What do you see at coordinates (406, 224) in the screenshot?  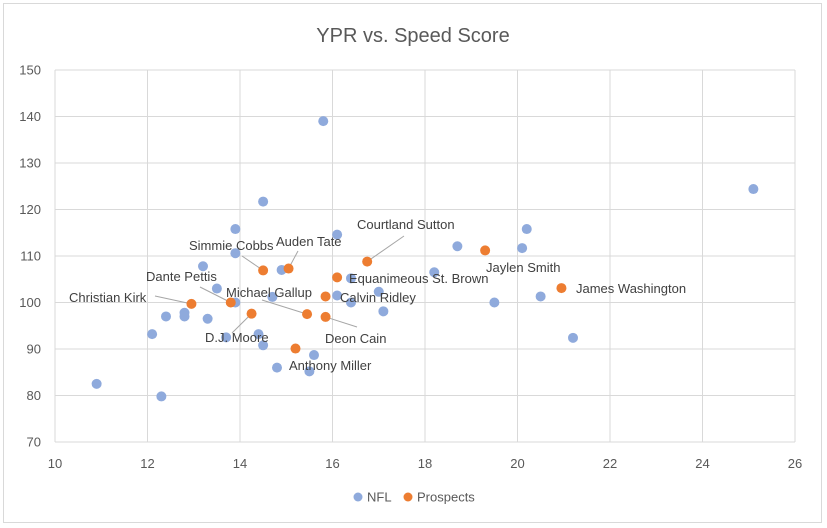 I see `point-label: Courtland Sutton` at bounding box center [406, 224].